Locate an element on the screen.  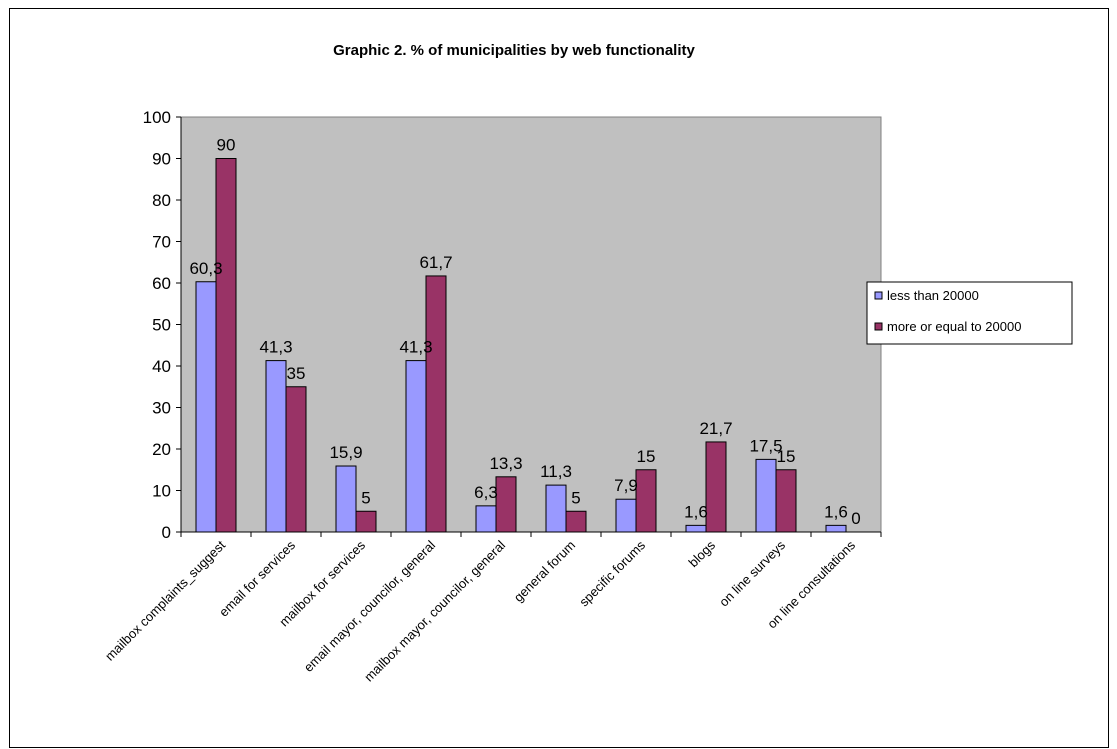
x-category-label: blogs is located at coordinates (702, 553).